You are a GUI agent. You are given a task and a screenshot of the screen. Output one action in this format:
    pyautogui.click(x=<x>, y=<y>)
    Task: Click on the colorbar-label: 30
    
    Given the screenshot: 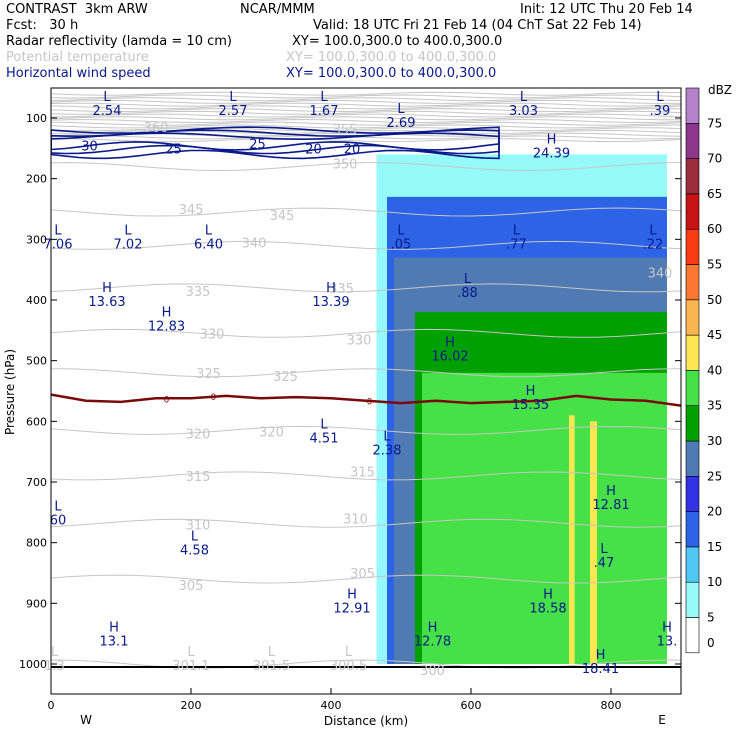 What is the action you would take?
    pyautogui.click(x=714, y=441)
    